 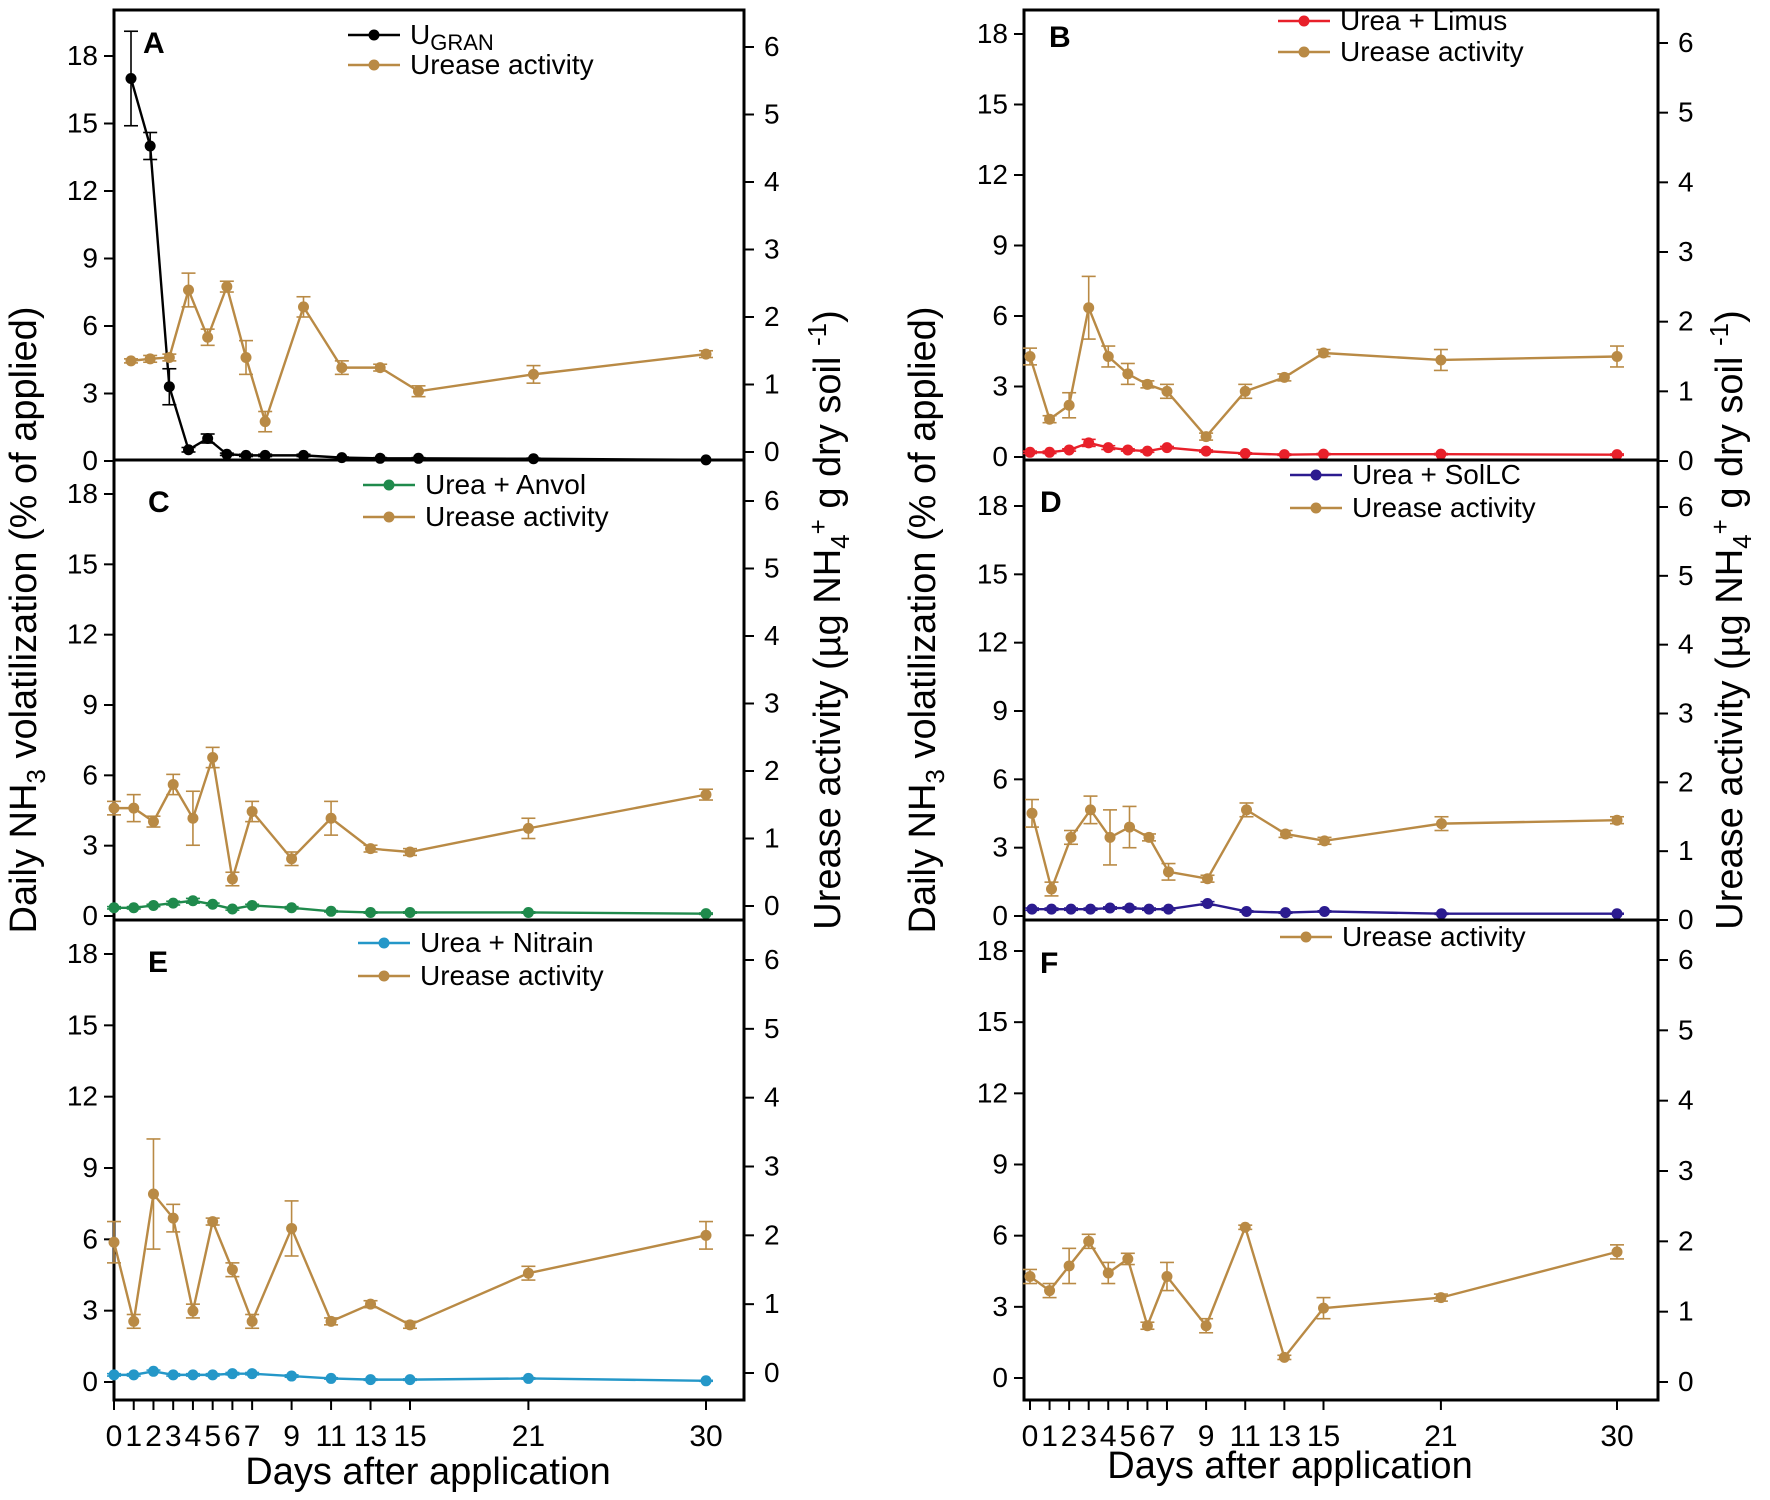 What do you see at coordinates (1127, 1436) in the screenshot?
I see `x-tick-label: 5` at bounding box center [1127, 1436].